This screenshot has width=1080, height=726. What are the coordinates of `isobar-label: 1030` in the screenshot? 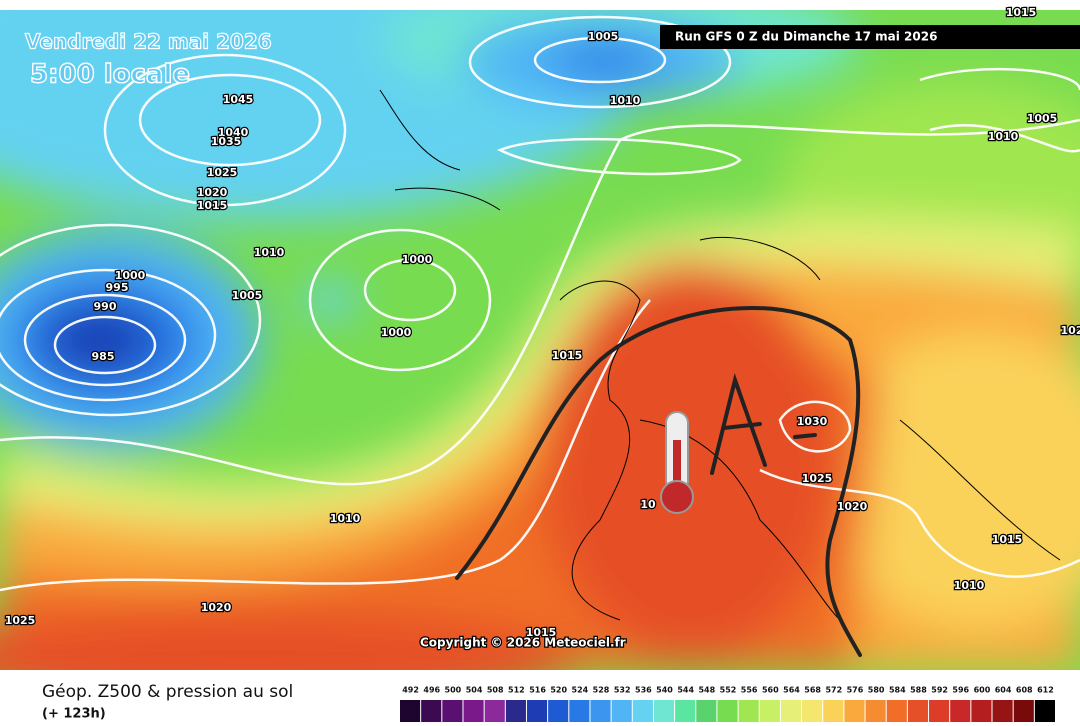 It's located at (812, 421).